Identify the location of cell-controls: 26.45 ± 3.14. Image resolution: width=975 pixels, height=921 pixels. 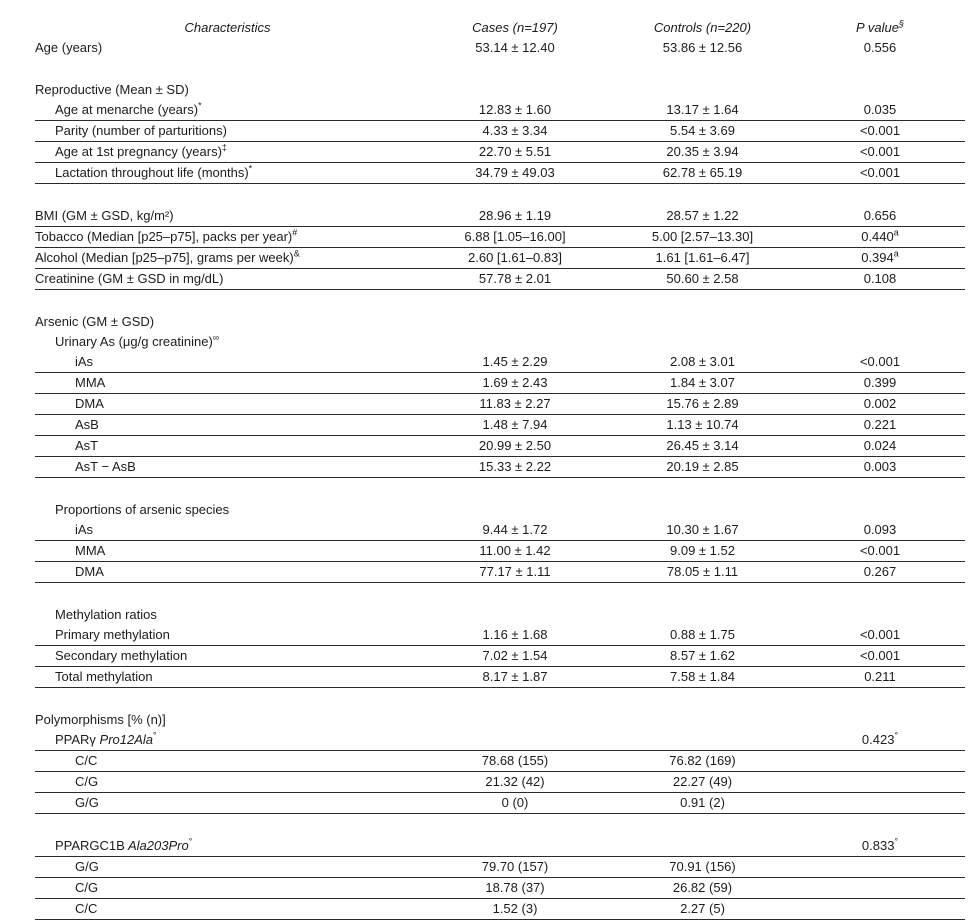
(702, 445).